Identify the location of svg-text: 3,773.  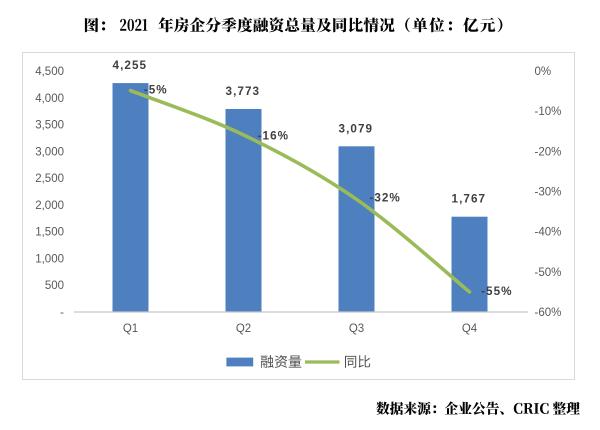
(243, 91).